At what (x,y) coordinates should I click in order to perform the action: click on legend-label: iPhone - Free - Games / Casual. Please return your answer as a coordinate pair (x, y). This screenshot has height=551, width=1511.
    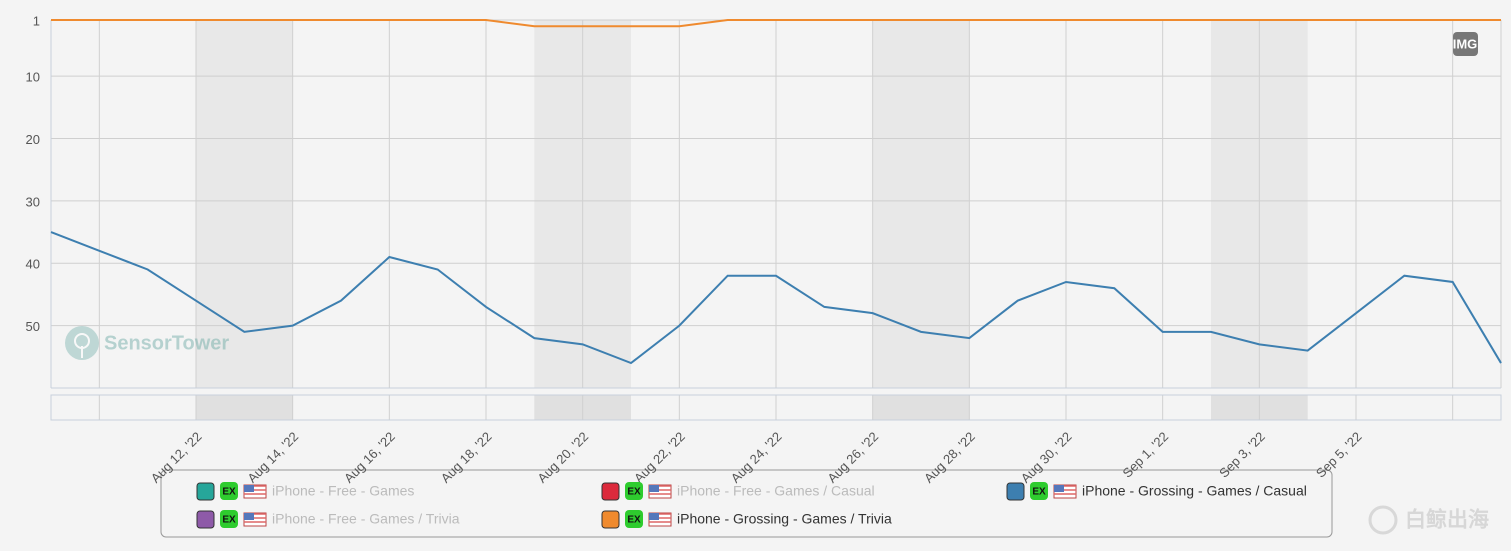
    Looking at the image, I should click on (776, 491).